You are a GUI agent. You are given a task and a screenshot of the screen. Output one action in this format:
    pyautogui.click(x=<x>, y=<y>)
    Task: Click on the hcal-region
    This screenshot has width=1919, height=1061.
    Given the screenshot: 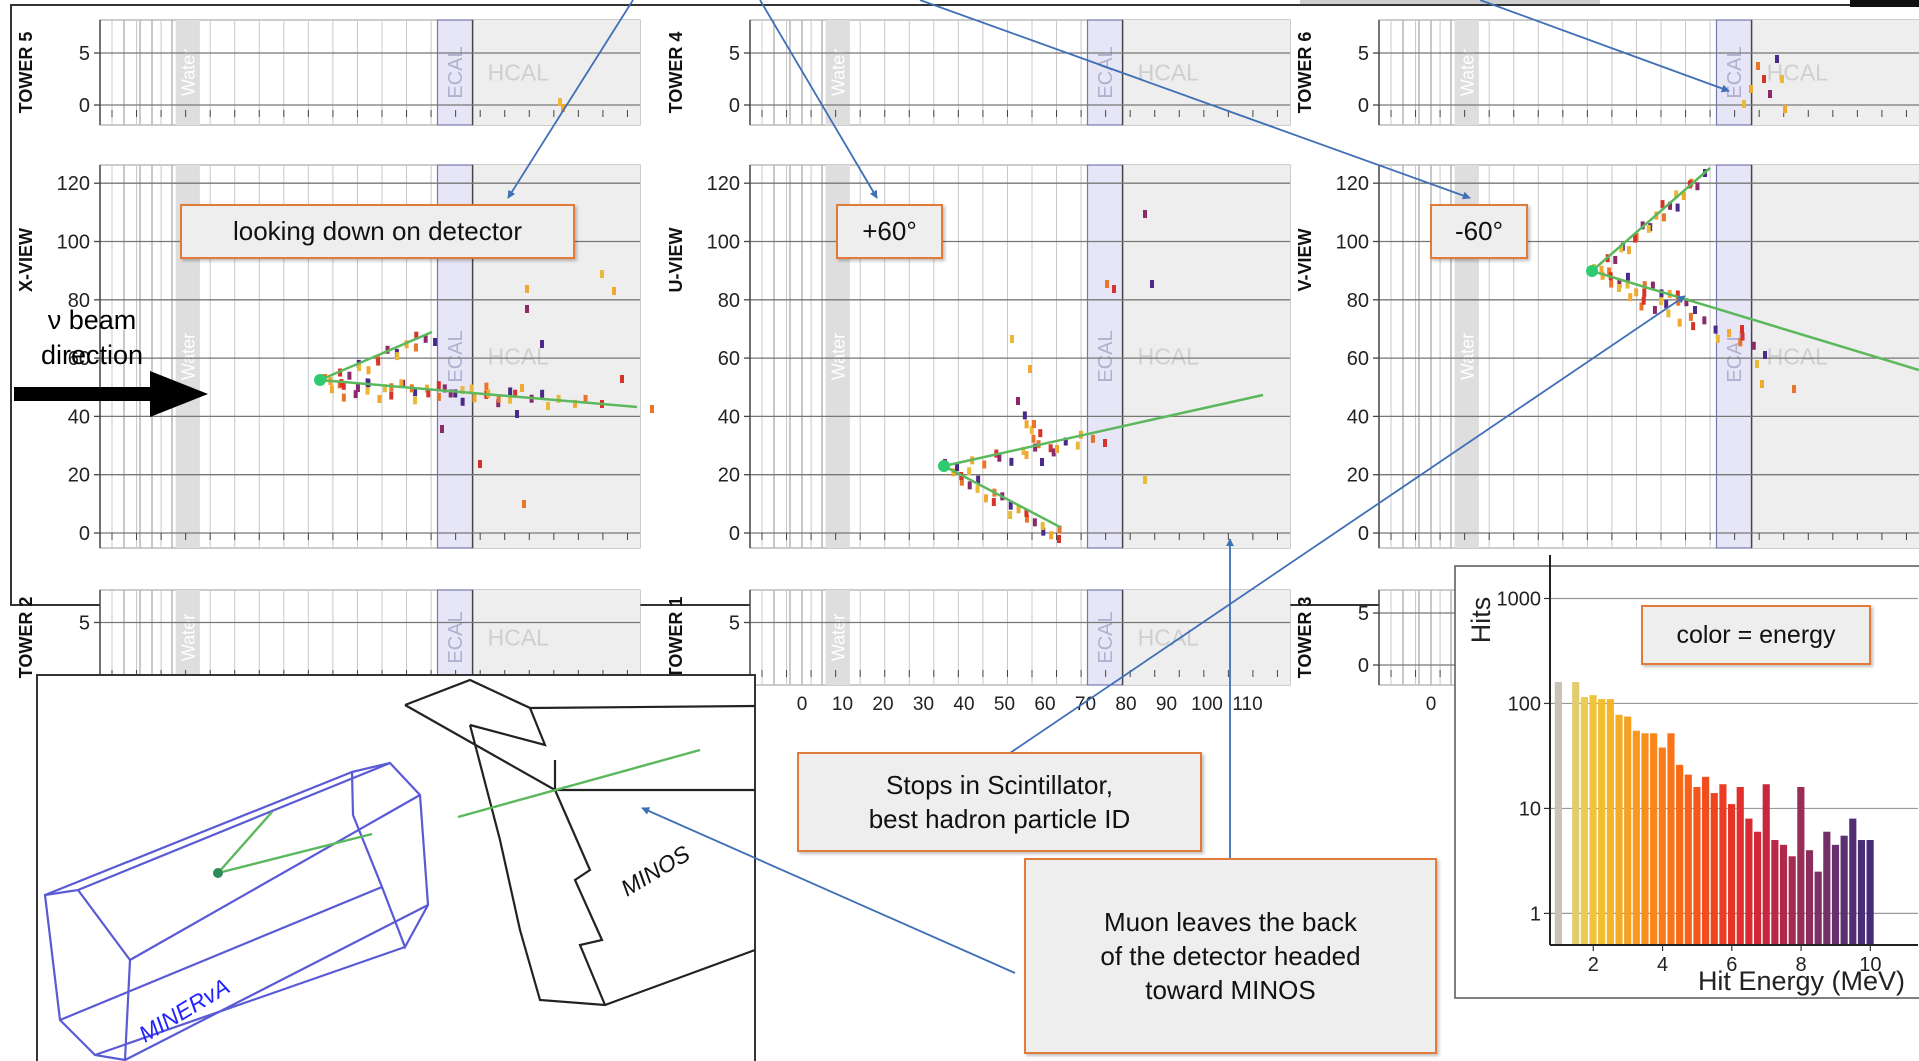 What is the action you would take?
    pyautogui.click(x=1206, y=72)
    